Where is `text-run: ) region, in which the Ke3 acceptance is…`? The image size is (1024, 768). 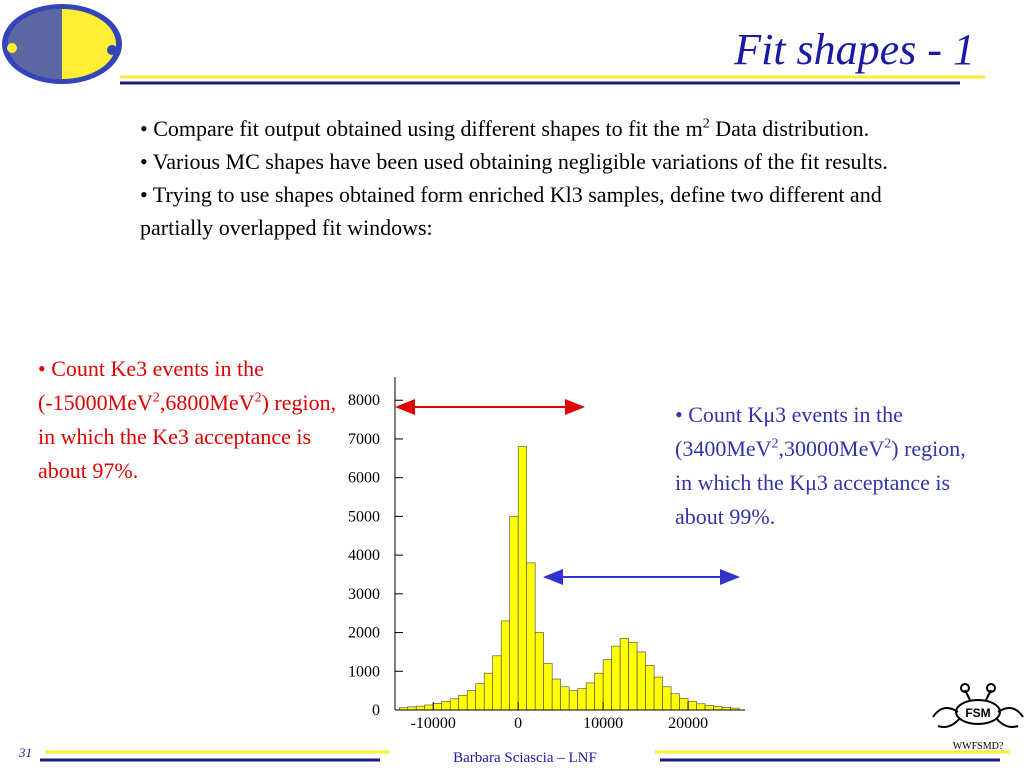 text-run: ) region, in which the Ke3 acceptance is… is located at coordinates (187, 436).